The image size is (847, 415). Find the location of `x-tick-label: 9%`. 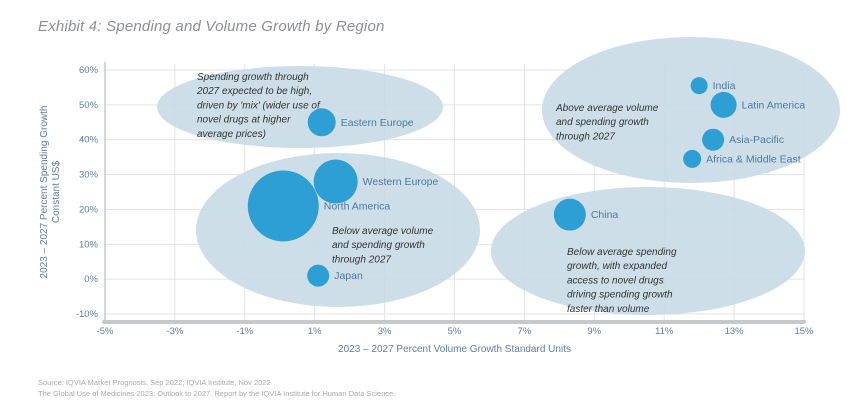

x-tick-label: 9% is located at coordinates (594, 331).